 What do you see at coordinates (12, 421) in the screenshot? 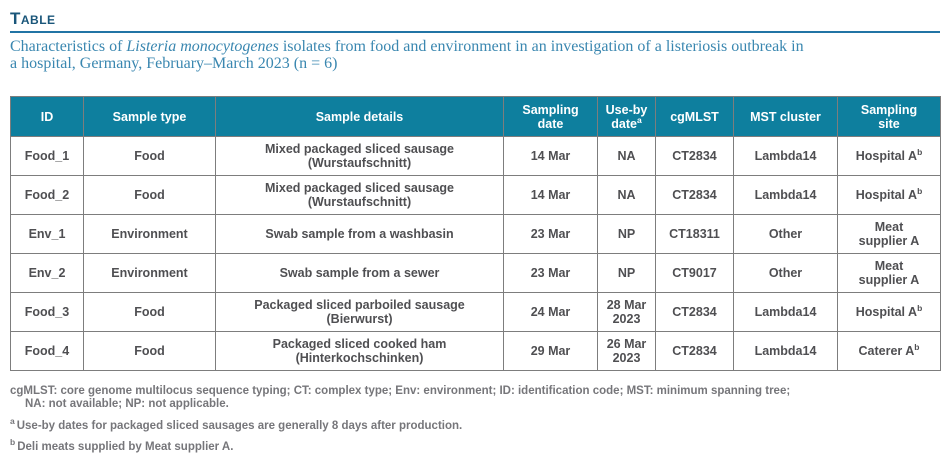
I see `footnote-a-marker: a` at bounding box center [12, 421].